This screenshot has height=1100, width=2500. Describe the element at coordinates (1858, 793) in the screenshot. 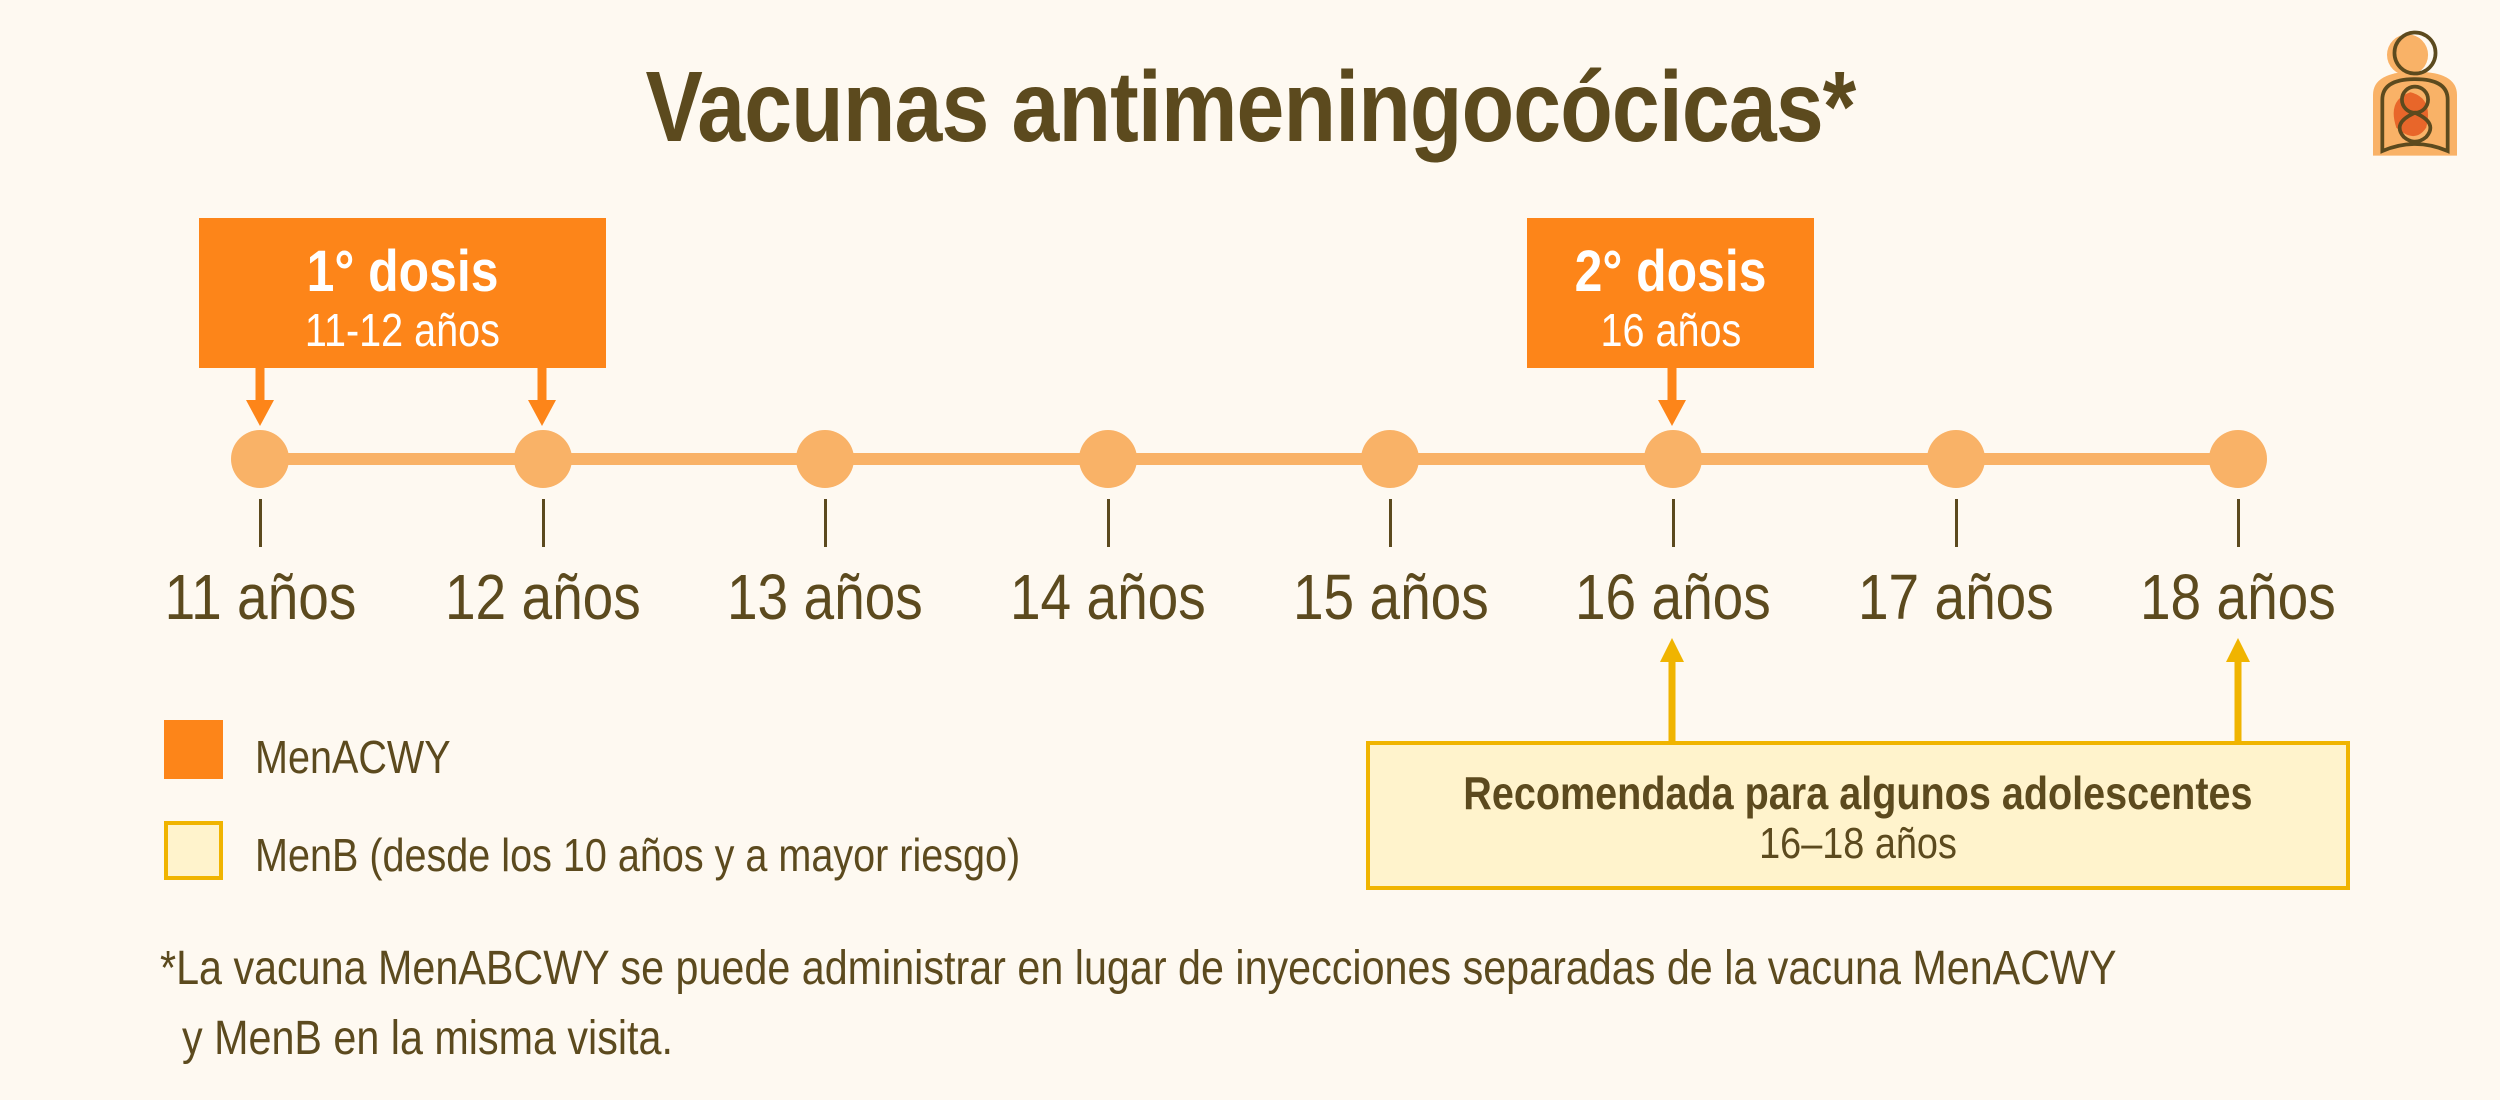

I see `recommendation-title: Recomendada para algunos adolescentes` at that location.